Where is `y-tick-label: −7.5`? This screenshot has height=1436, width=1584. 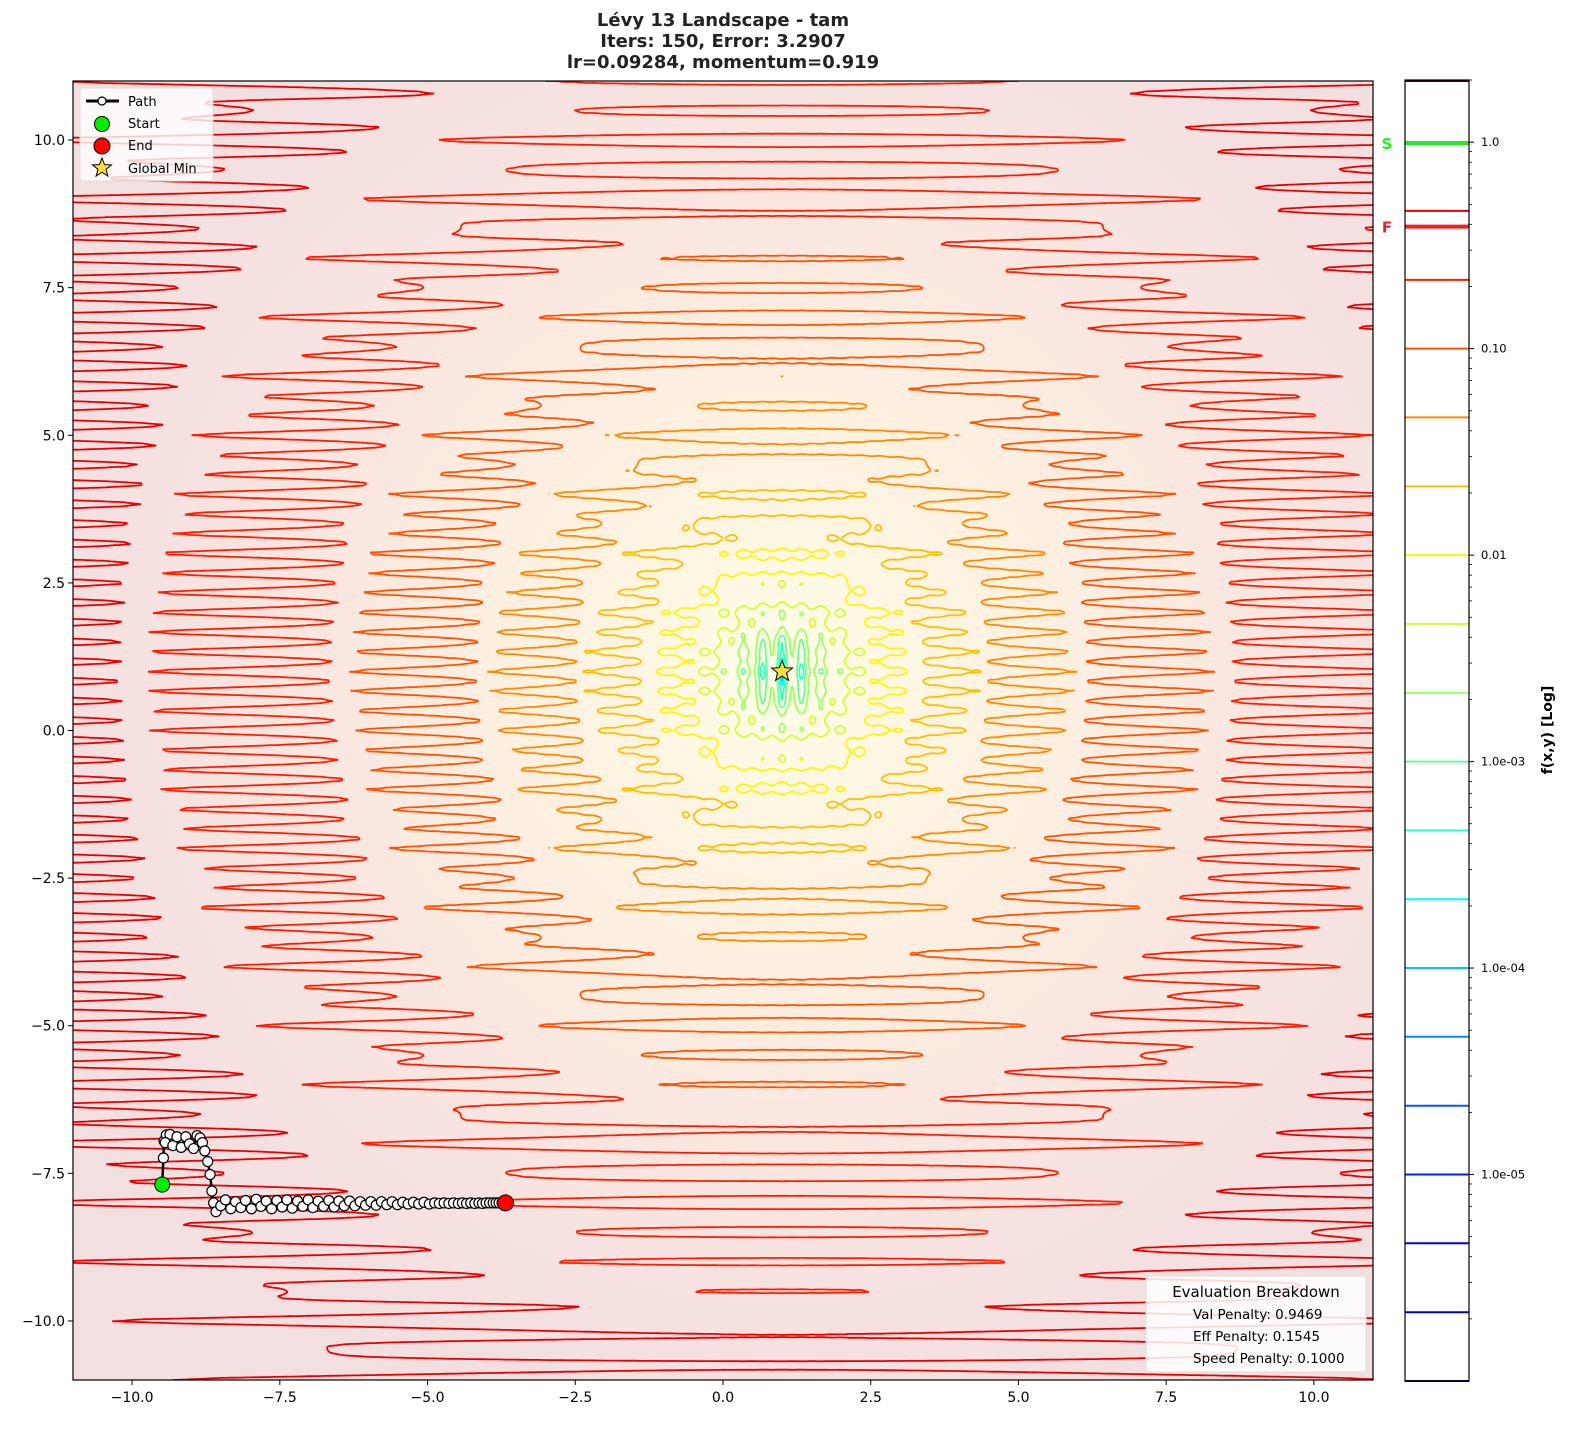
y-tick-label: −7.5 is located at coordinates (48, 1174).